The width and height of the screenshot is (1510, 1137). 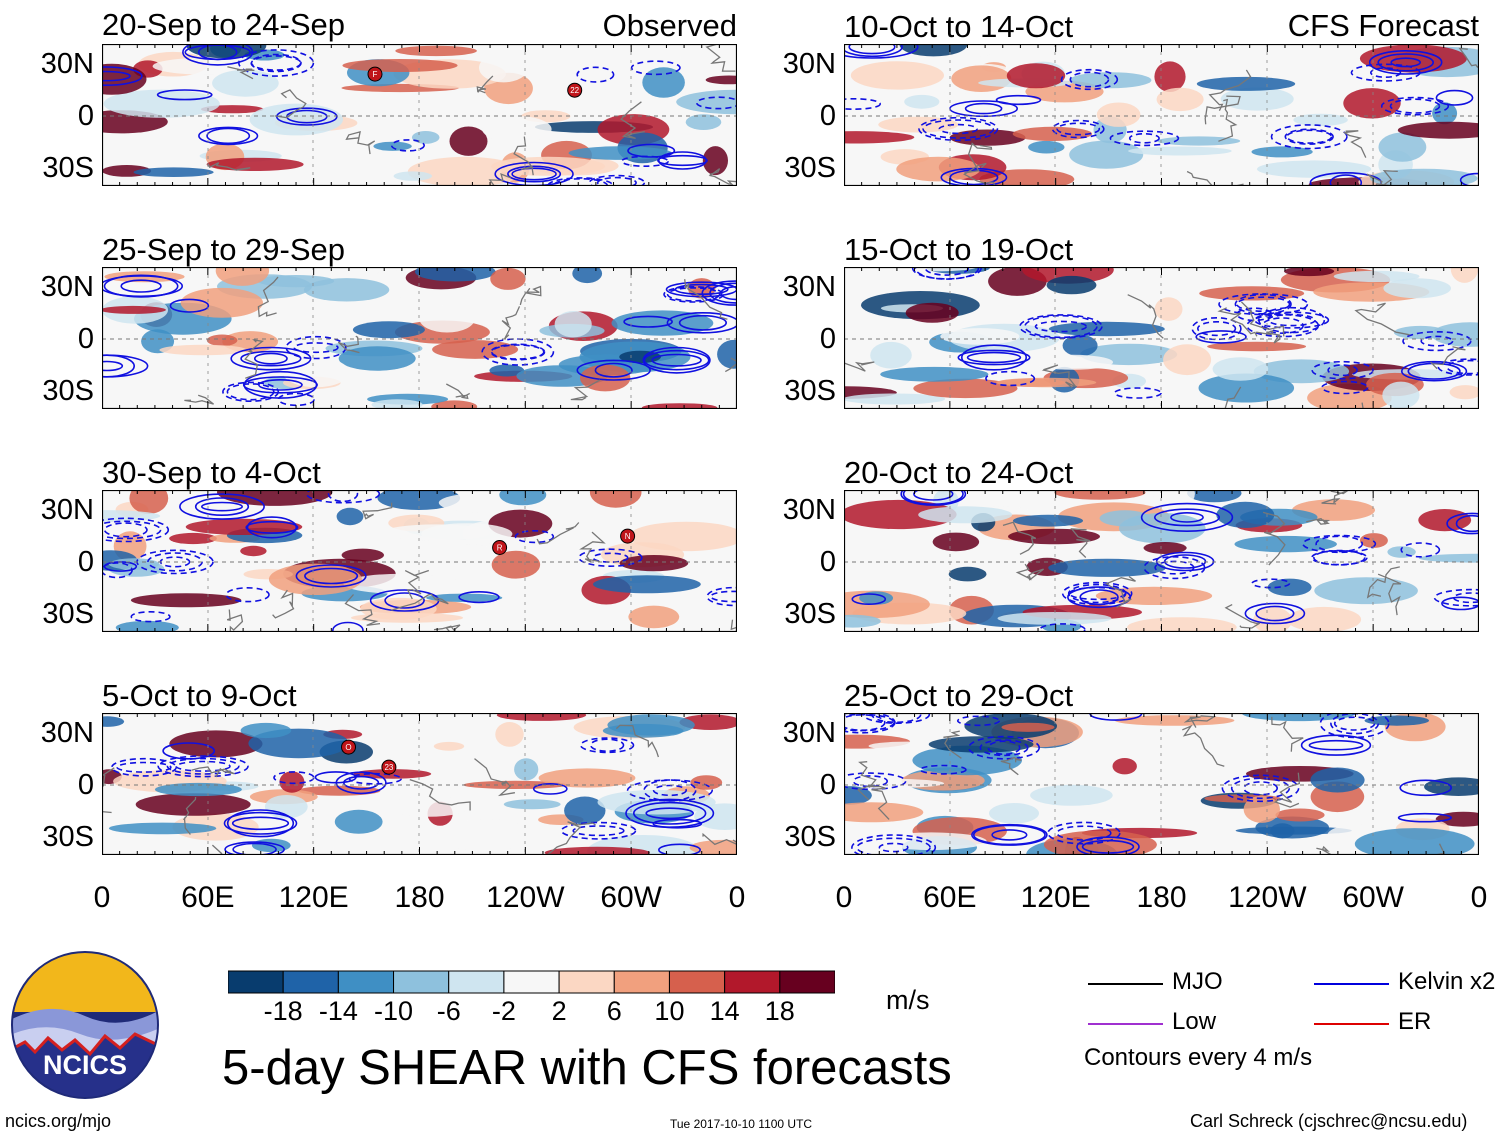 What do you see at coordinates (58, 1121) in the screenshot?
I see `website-link: ncics.org/mjo` at bounding box center [58, 1121].